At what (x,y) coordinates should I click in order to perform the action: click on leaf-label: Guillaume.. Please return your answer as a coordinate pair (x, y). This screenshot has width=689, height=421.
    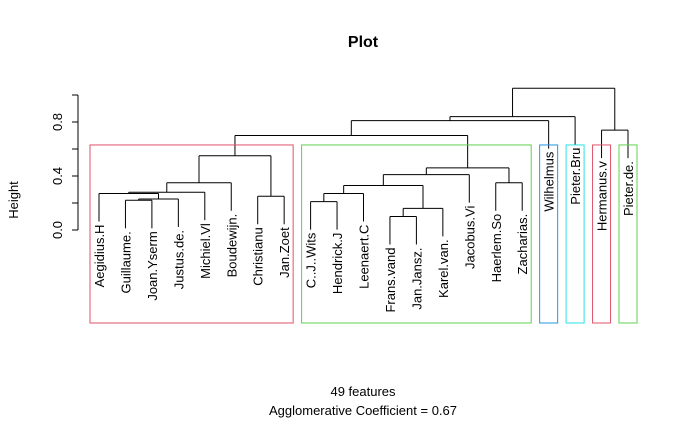
    Looking at the image, I should click on (125, 262).